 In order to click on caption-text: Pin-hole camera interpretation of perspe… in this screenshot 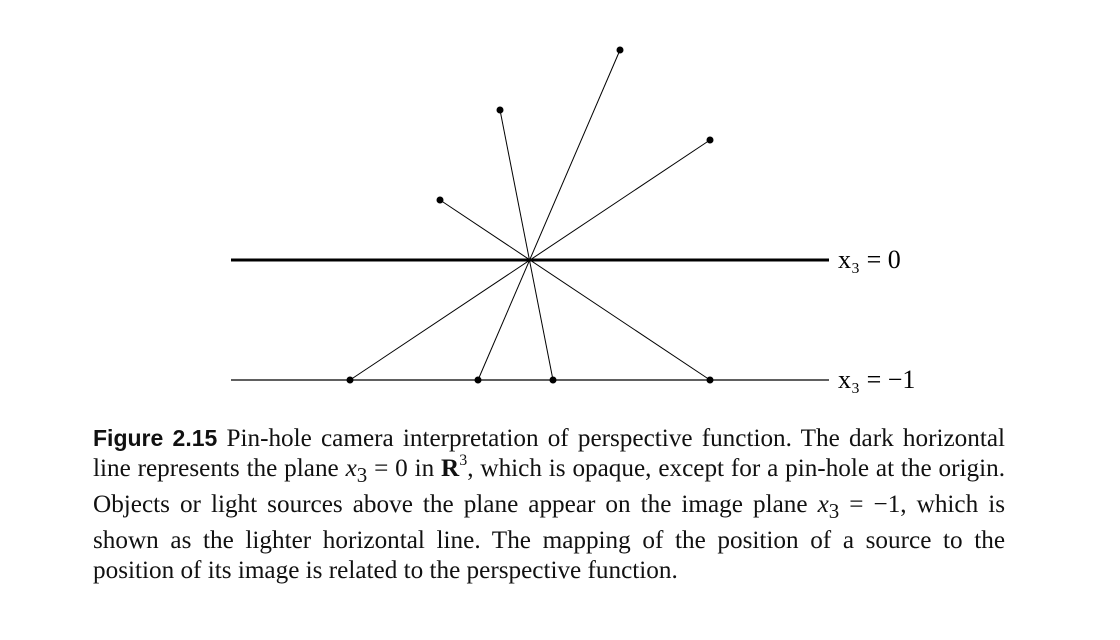, I will do `click(549, 453)`.